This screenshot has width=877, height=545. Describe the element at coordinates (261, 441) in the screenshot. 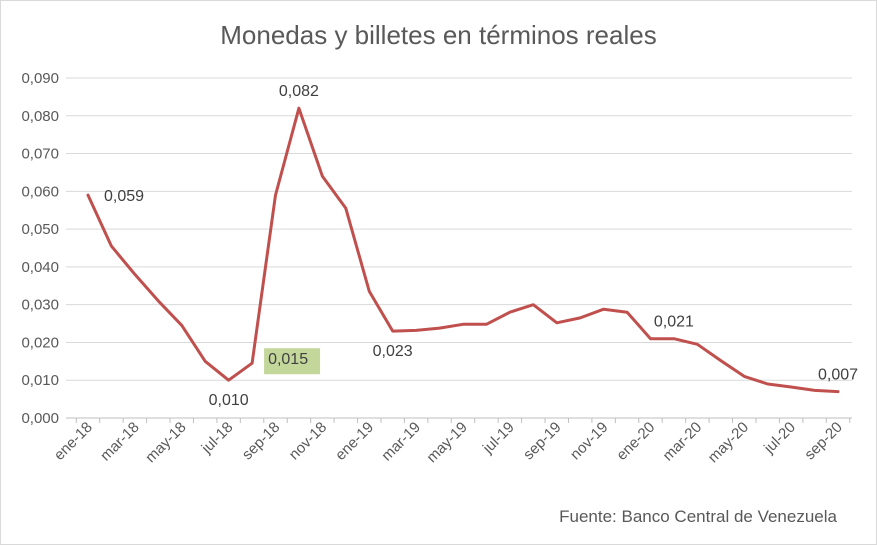

I see `x-tick-label: sep-18` at that location.